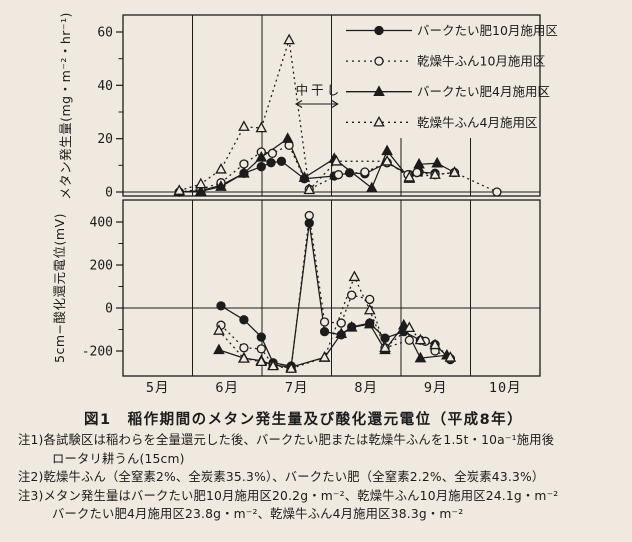  Describe the element at coordinates (304, 420) in the screenshot. I see `figure-caption: 図1 稲作期間のメタン発生量及び酸化還元電位（平成8年）` at that location.